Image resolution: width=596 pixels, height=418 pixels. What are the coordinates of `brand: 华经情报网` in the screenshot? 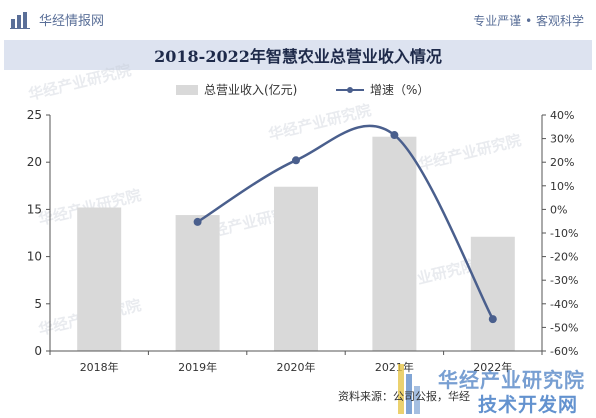 It's located at (57, 19).